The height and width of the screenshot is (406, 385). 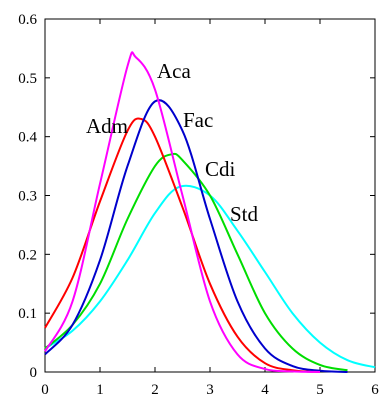 What do you see at coordinates (27, 197) in the screenshot?
I see `y-tick-label: 0.3` at bounding box center [27, 197].